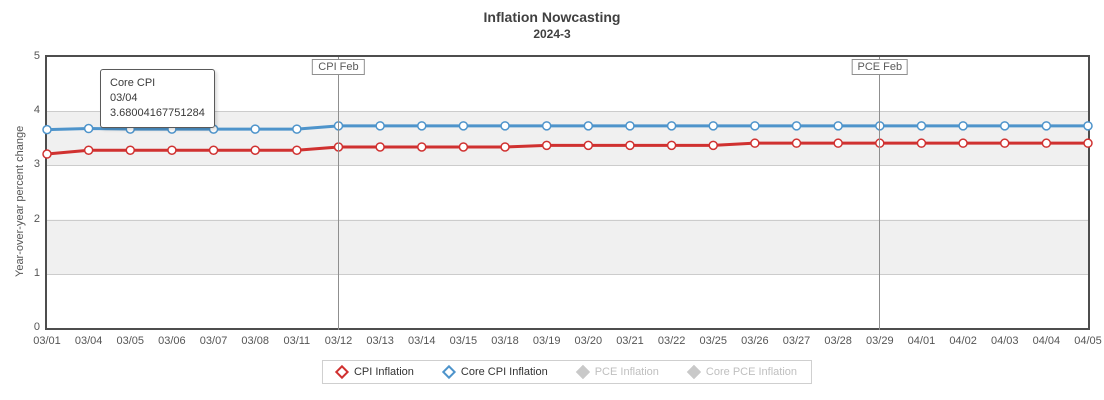  What do you see at coordinates (552, 34) in the screenshot?
I see `chart-subtitle: 2024-3` at bounding box center [552, 34].